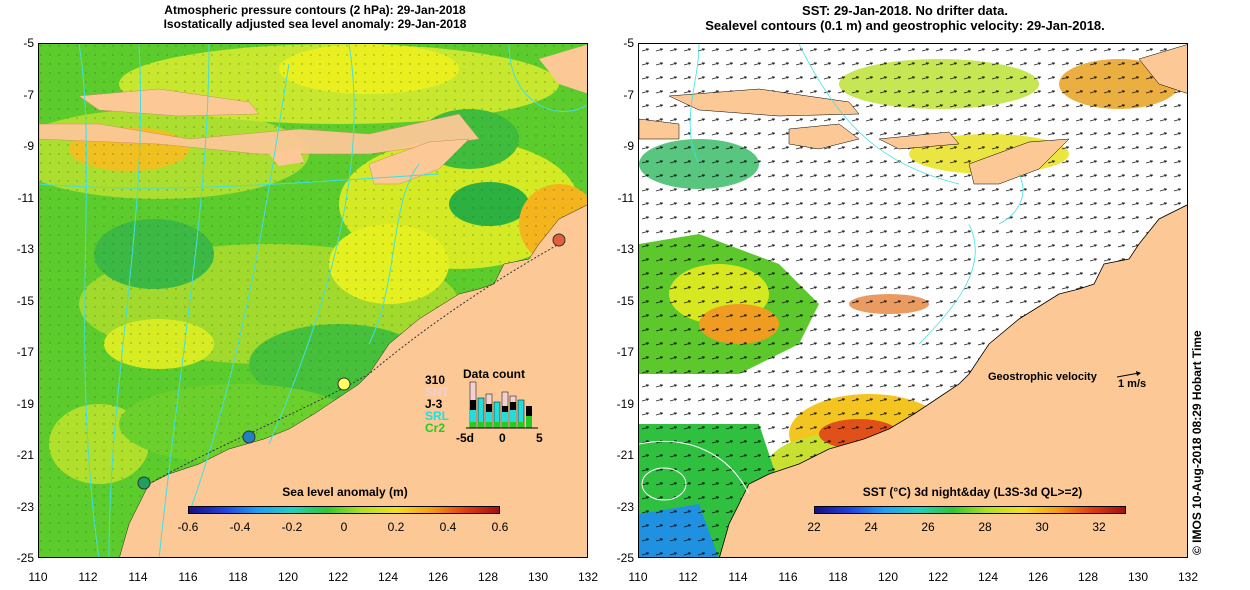  Describe the element at coordinates (1128, 374) in the screenshot. I see `velocity-legend-arrow` at that location.